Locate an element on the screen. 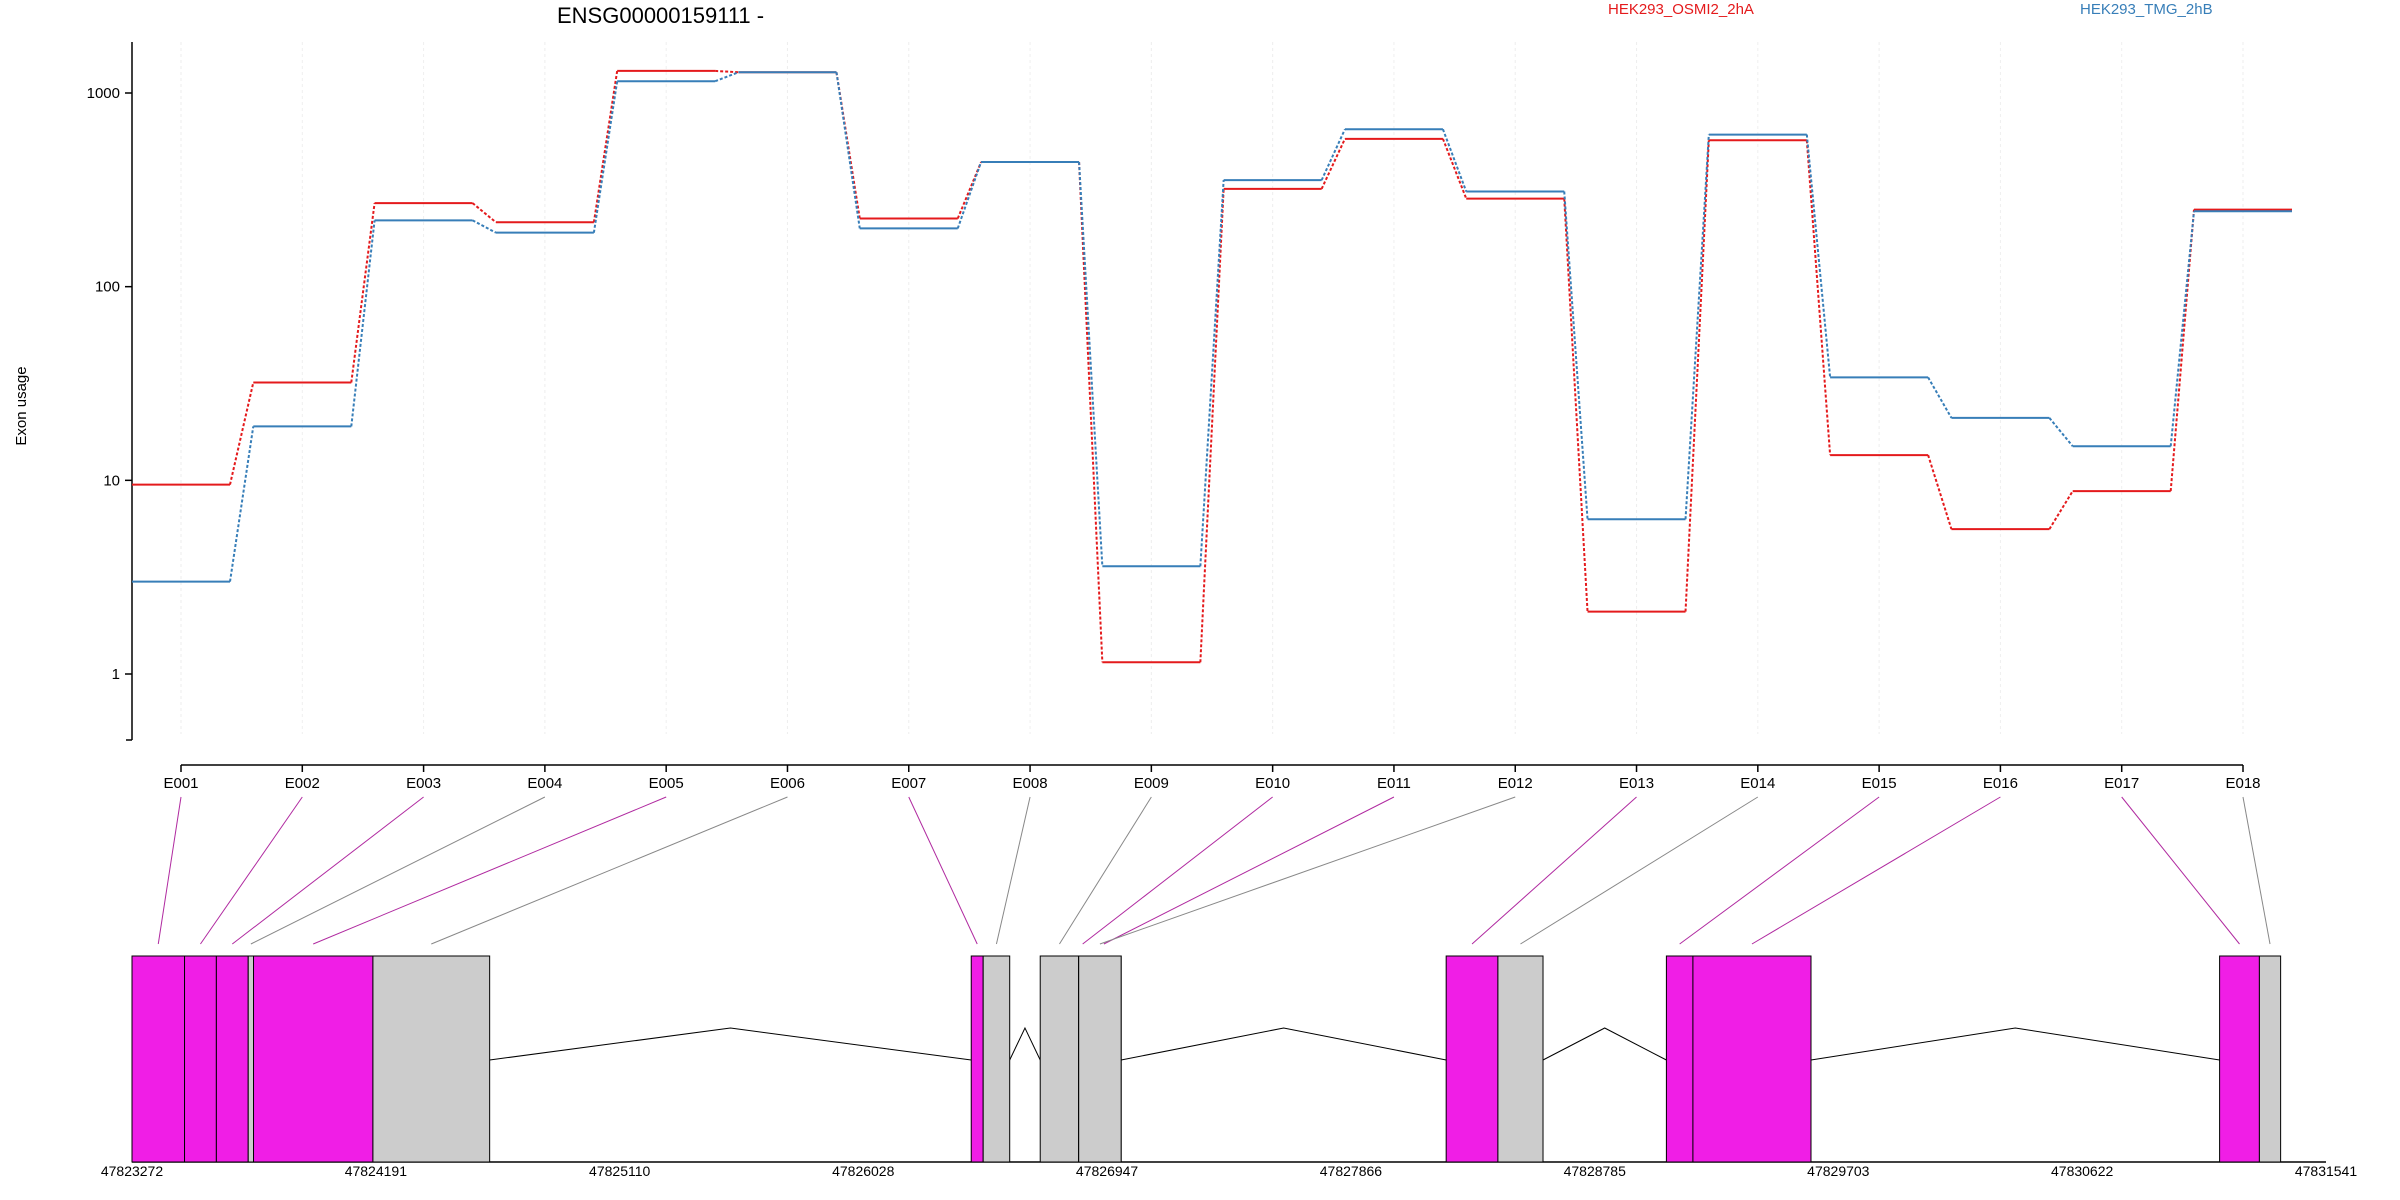 This screenshot has width=2400, height=1200. series-0-connector-E011 is located at coordinates (1455, 168).